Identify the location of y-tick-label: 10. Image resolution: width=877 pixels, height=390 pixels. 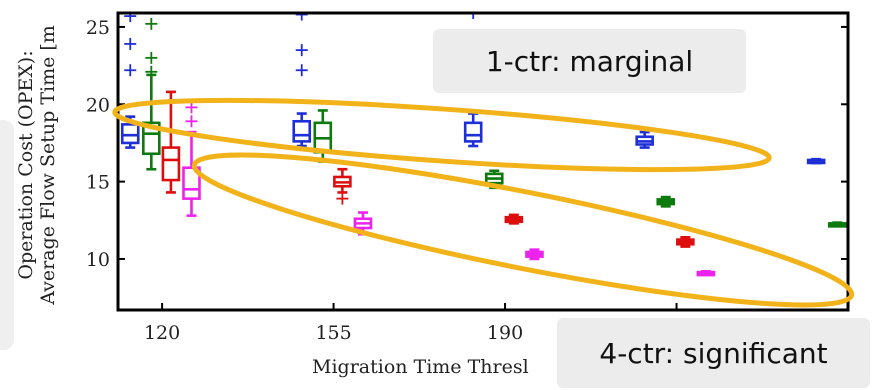
(98, 260).